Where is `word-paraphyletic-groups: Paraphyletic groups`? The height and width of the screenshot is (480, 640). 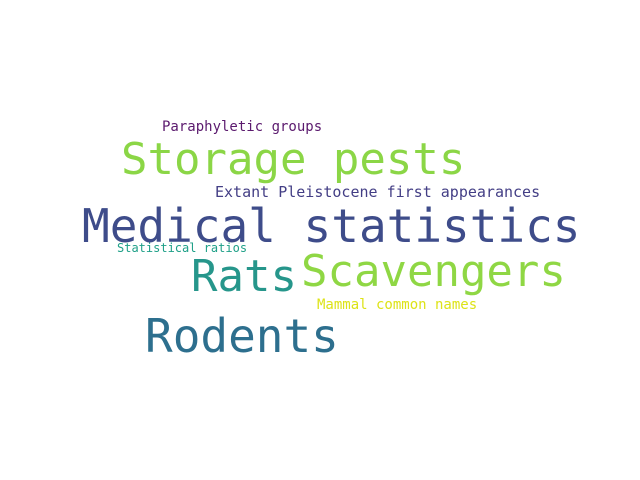
word-paraphyletic-groups: Paraphyletic groups is located at coordinates (242, 127).